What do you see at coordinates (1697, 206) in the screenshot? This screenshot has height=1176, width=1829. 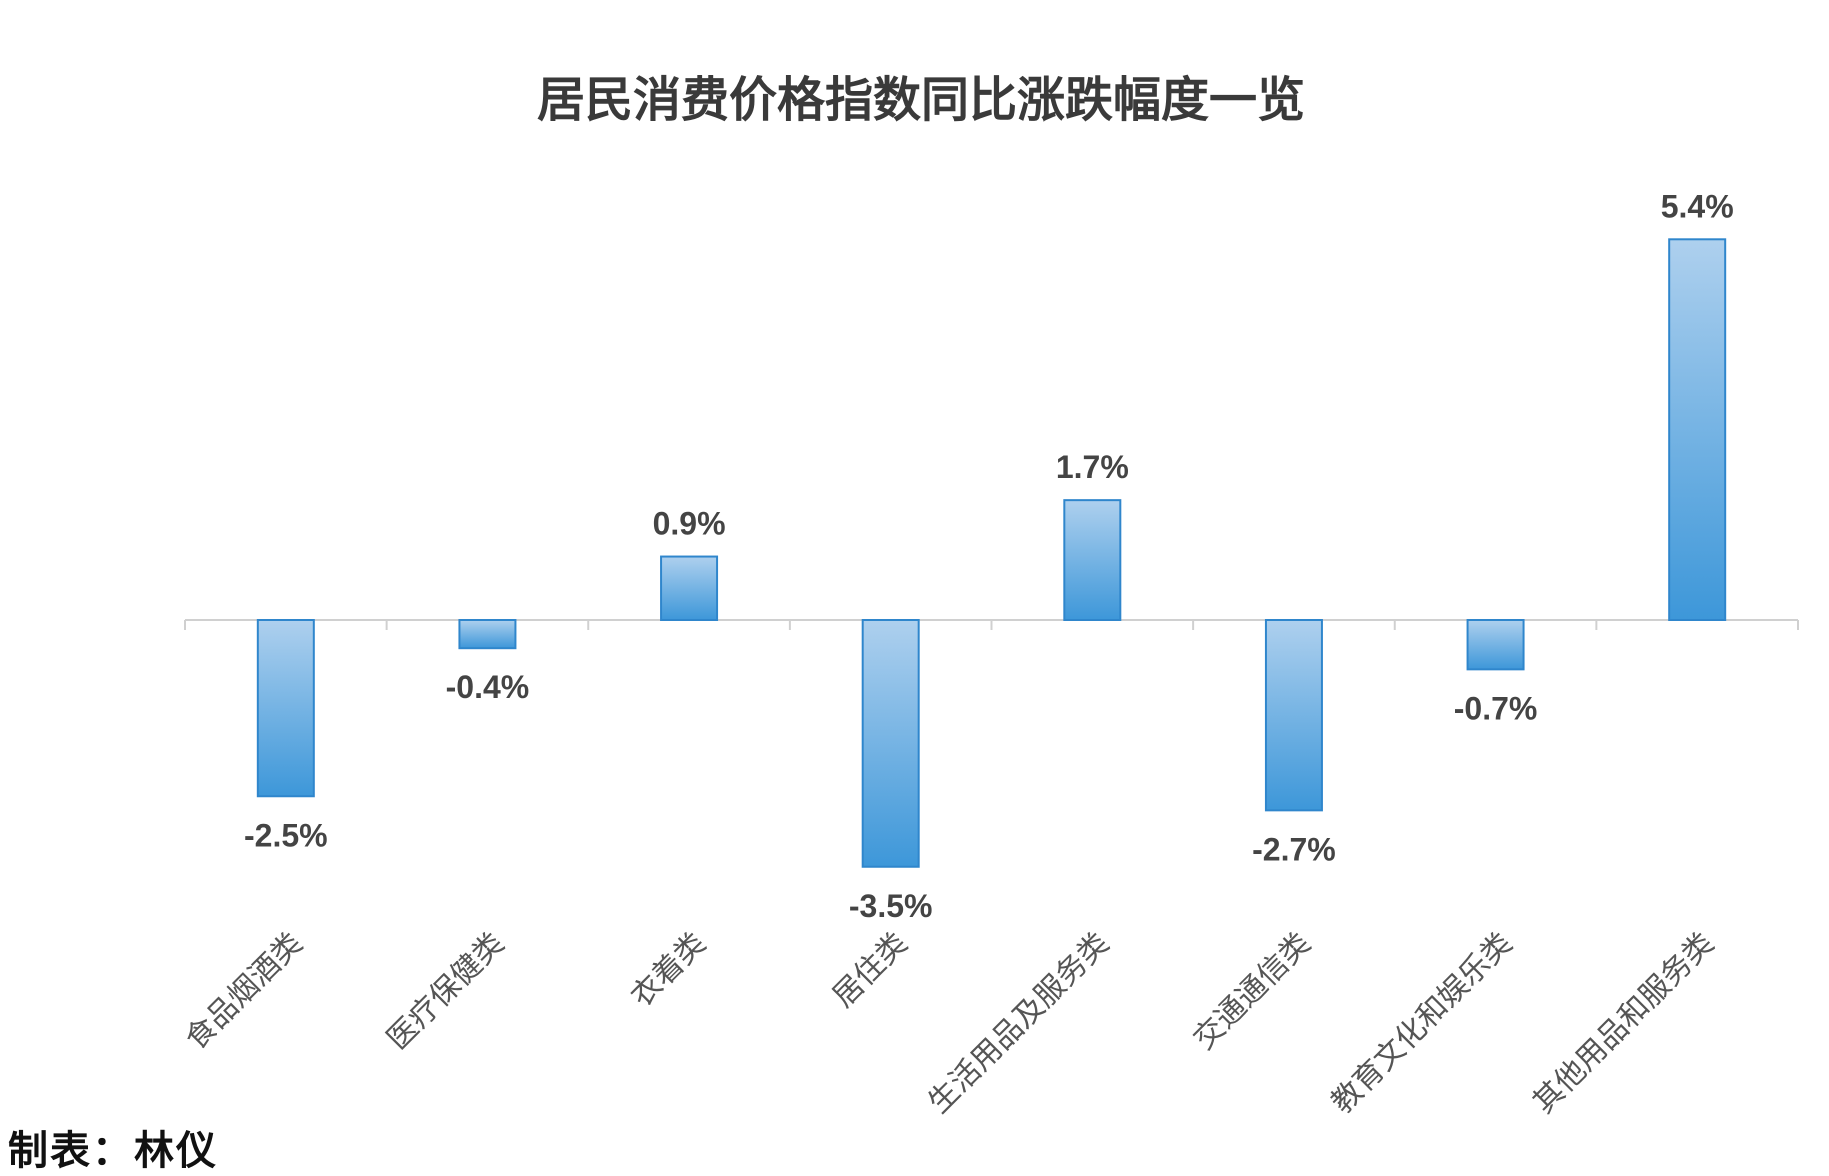 I see `data-label: 5.4%` at bounding box center [1697, 206].